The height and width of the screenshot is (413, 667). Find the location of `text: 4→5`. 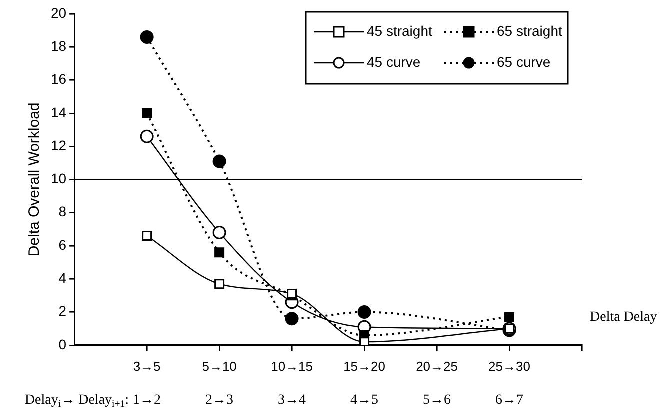

text: 4→5 is located at coordinates (364, 400).